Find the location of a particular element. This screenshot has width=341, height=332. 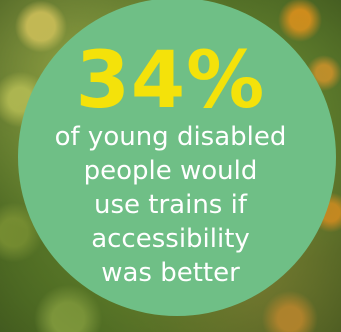

caption-line: use trains if is located at coordinates (170, 205).